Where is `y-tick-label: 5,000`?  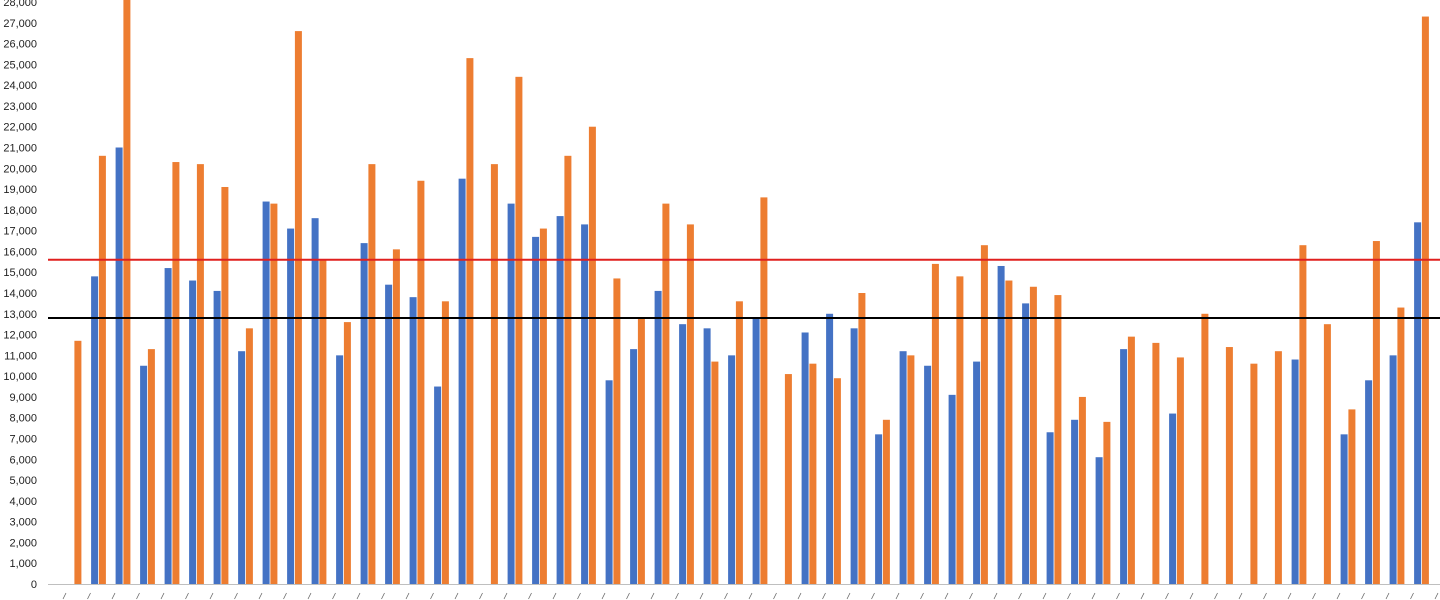
y-tick-label: 5,000 is located at coordinates (23, 481).